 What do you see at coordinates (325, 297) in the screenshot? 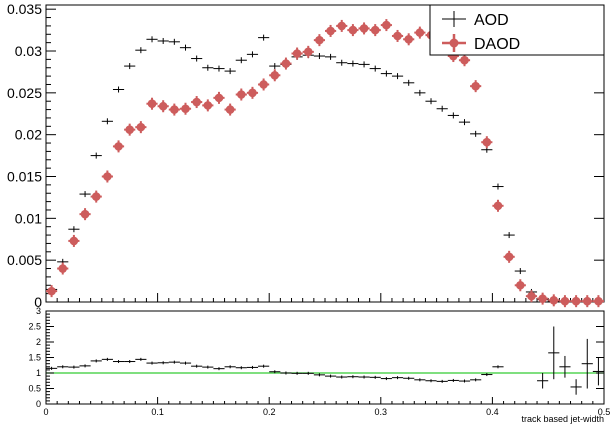
I see `main-x-axis` at bounding box center [325, 297].